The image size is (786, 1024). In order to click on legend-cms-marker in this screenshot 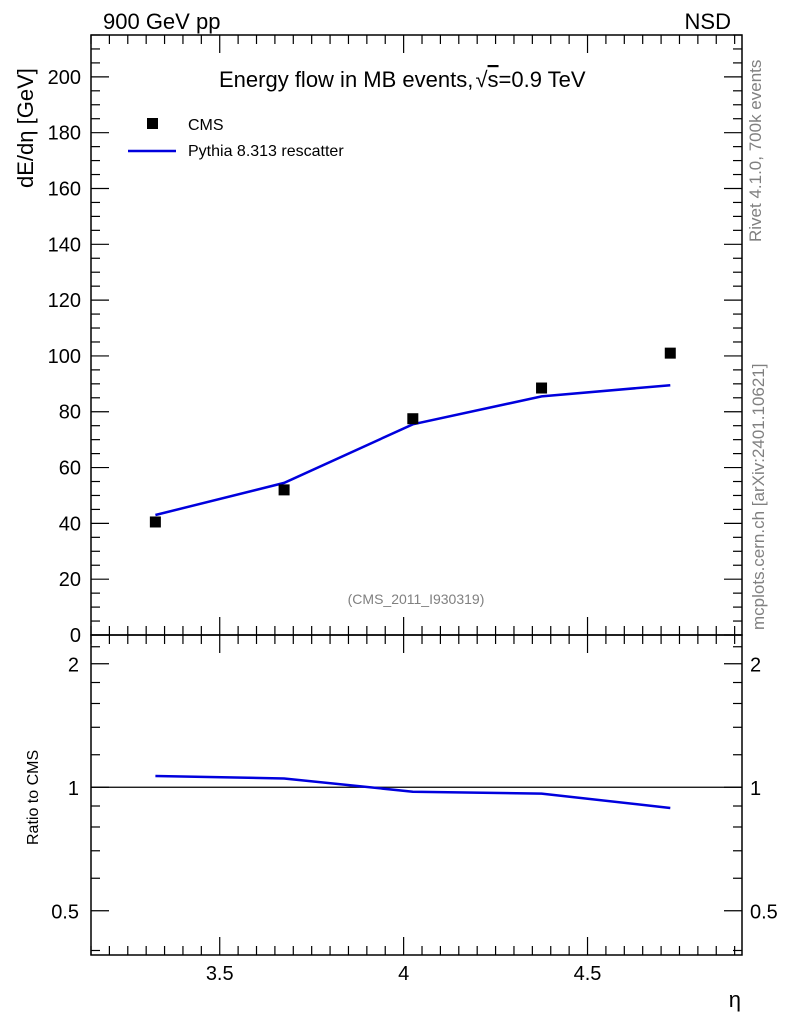, I will do `click(152, 123)`.